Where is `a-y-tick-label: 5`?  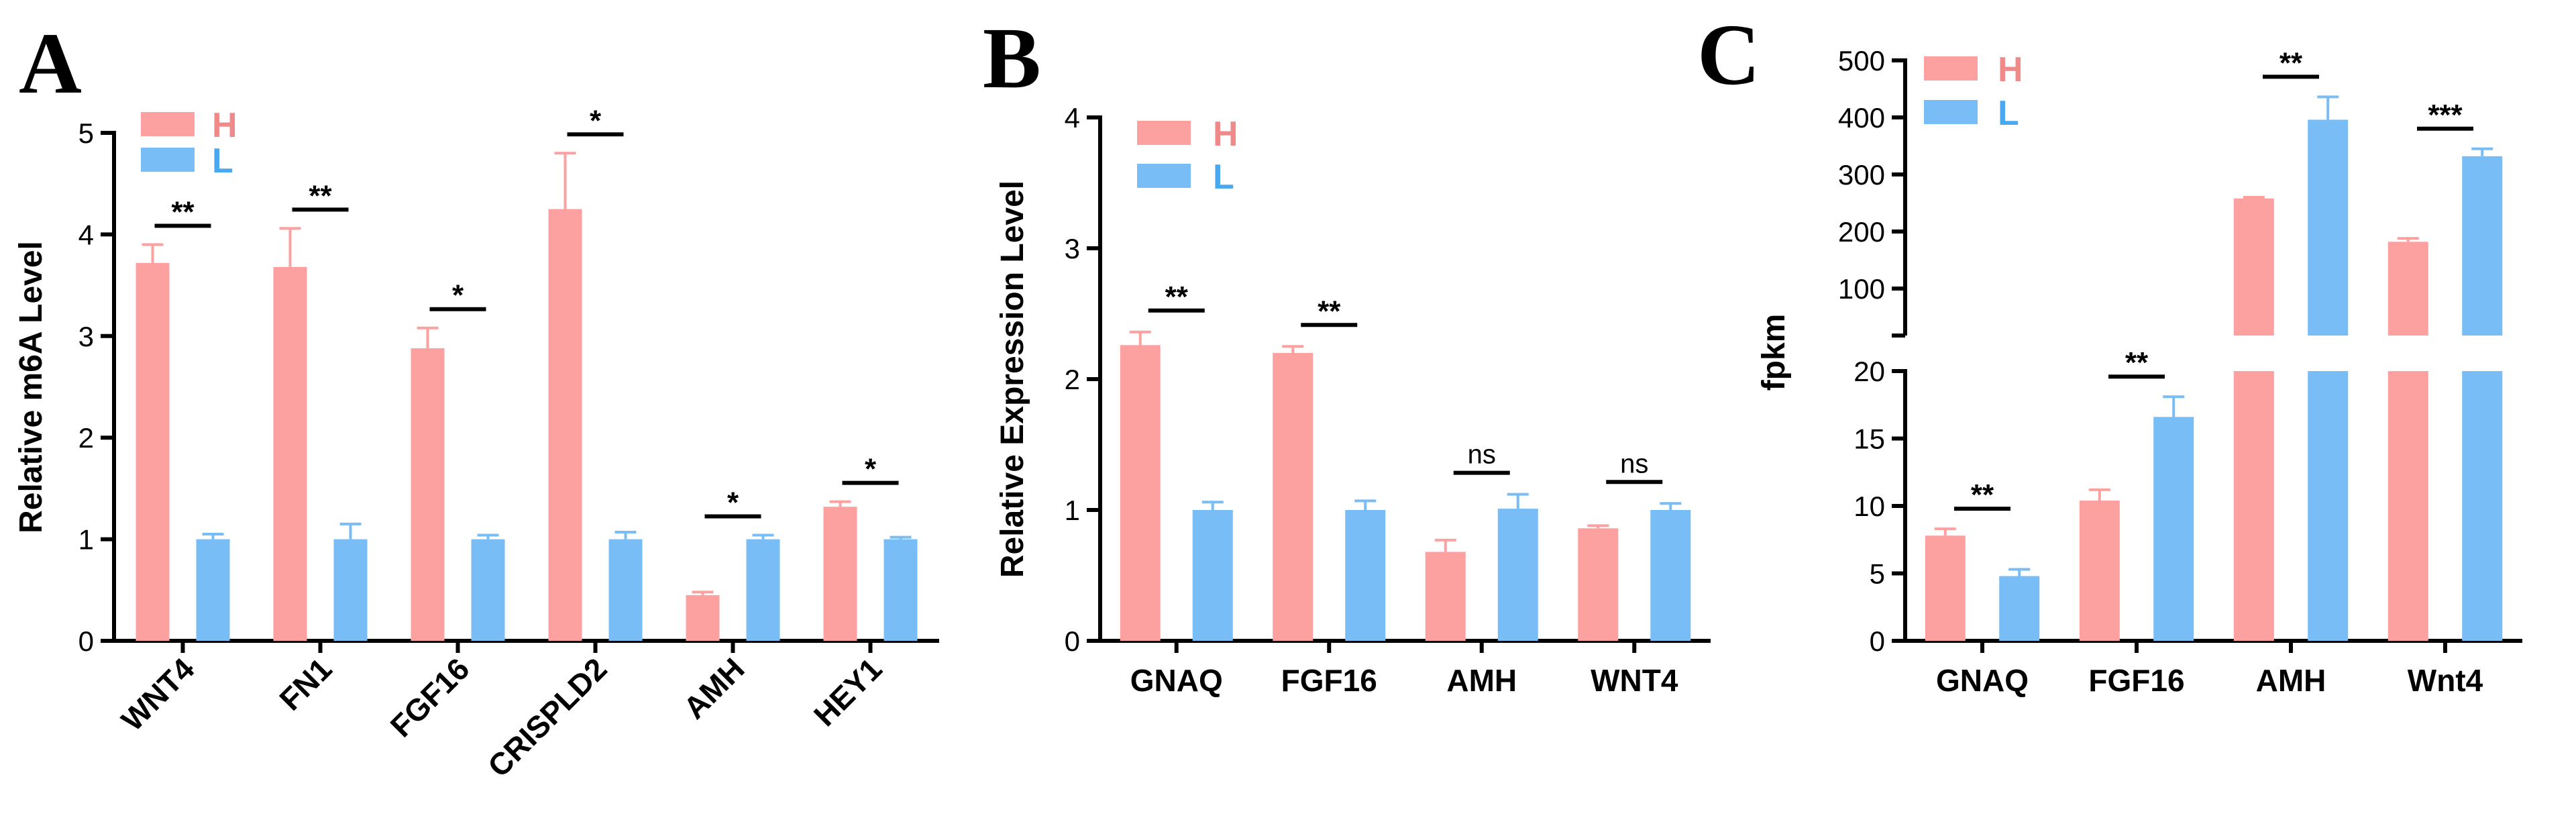
a-y-tick-label: 5 is located at coordinates (86, 133).